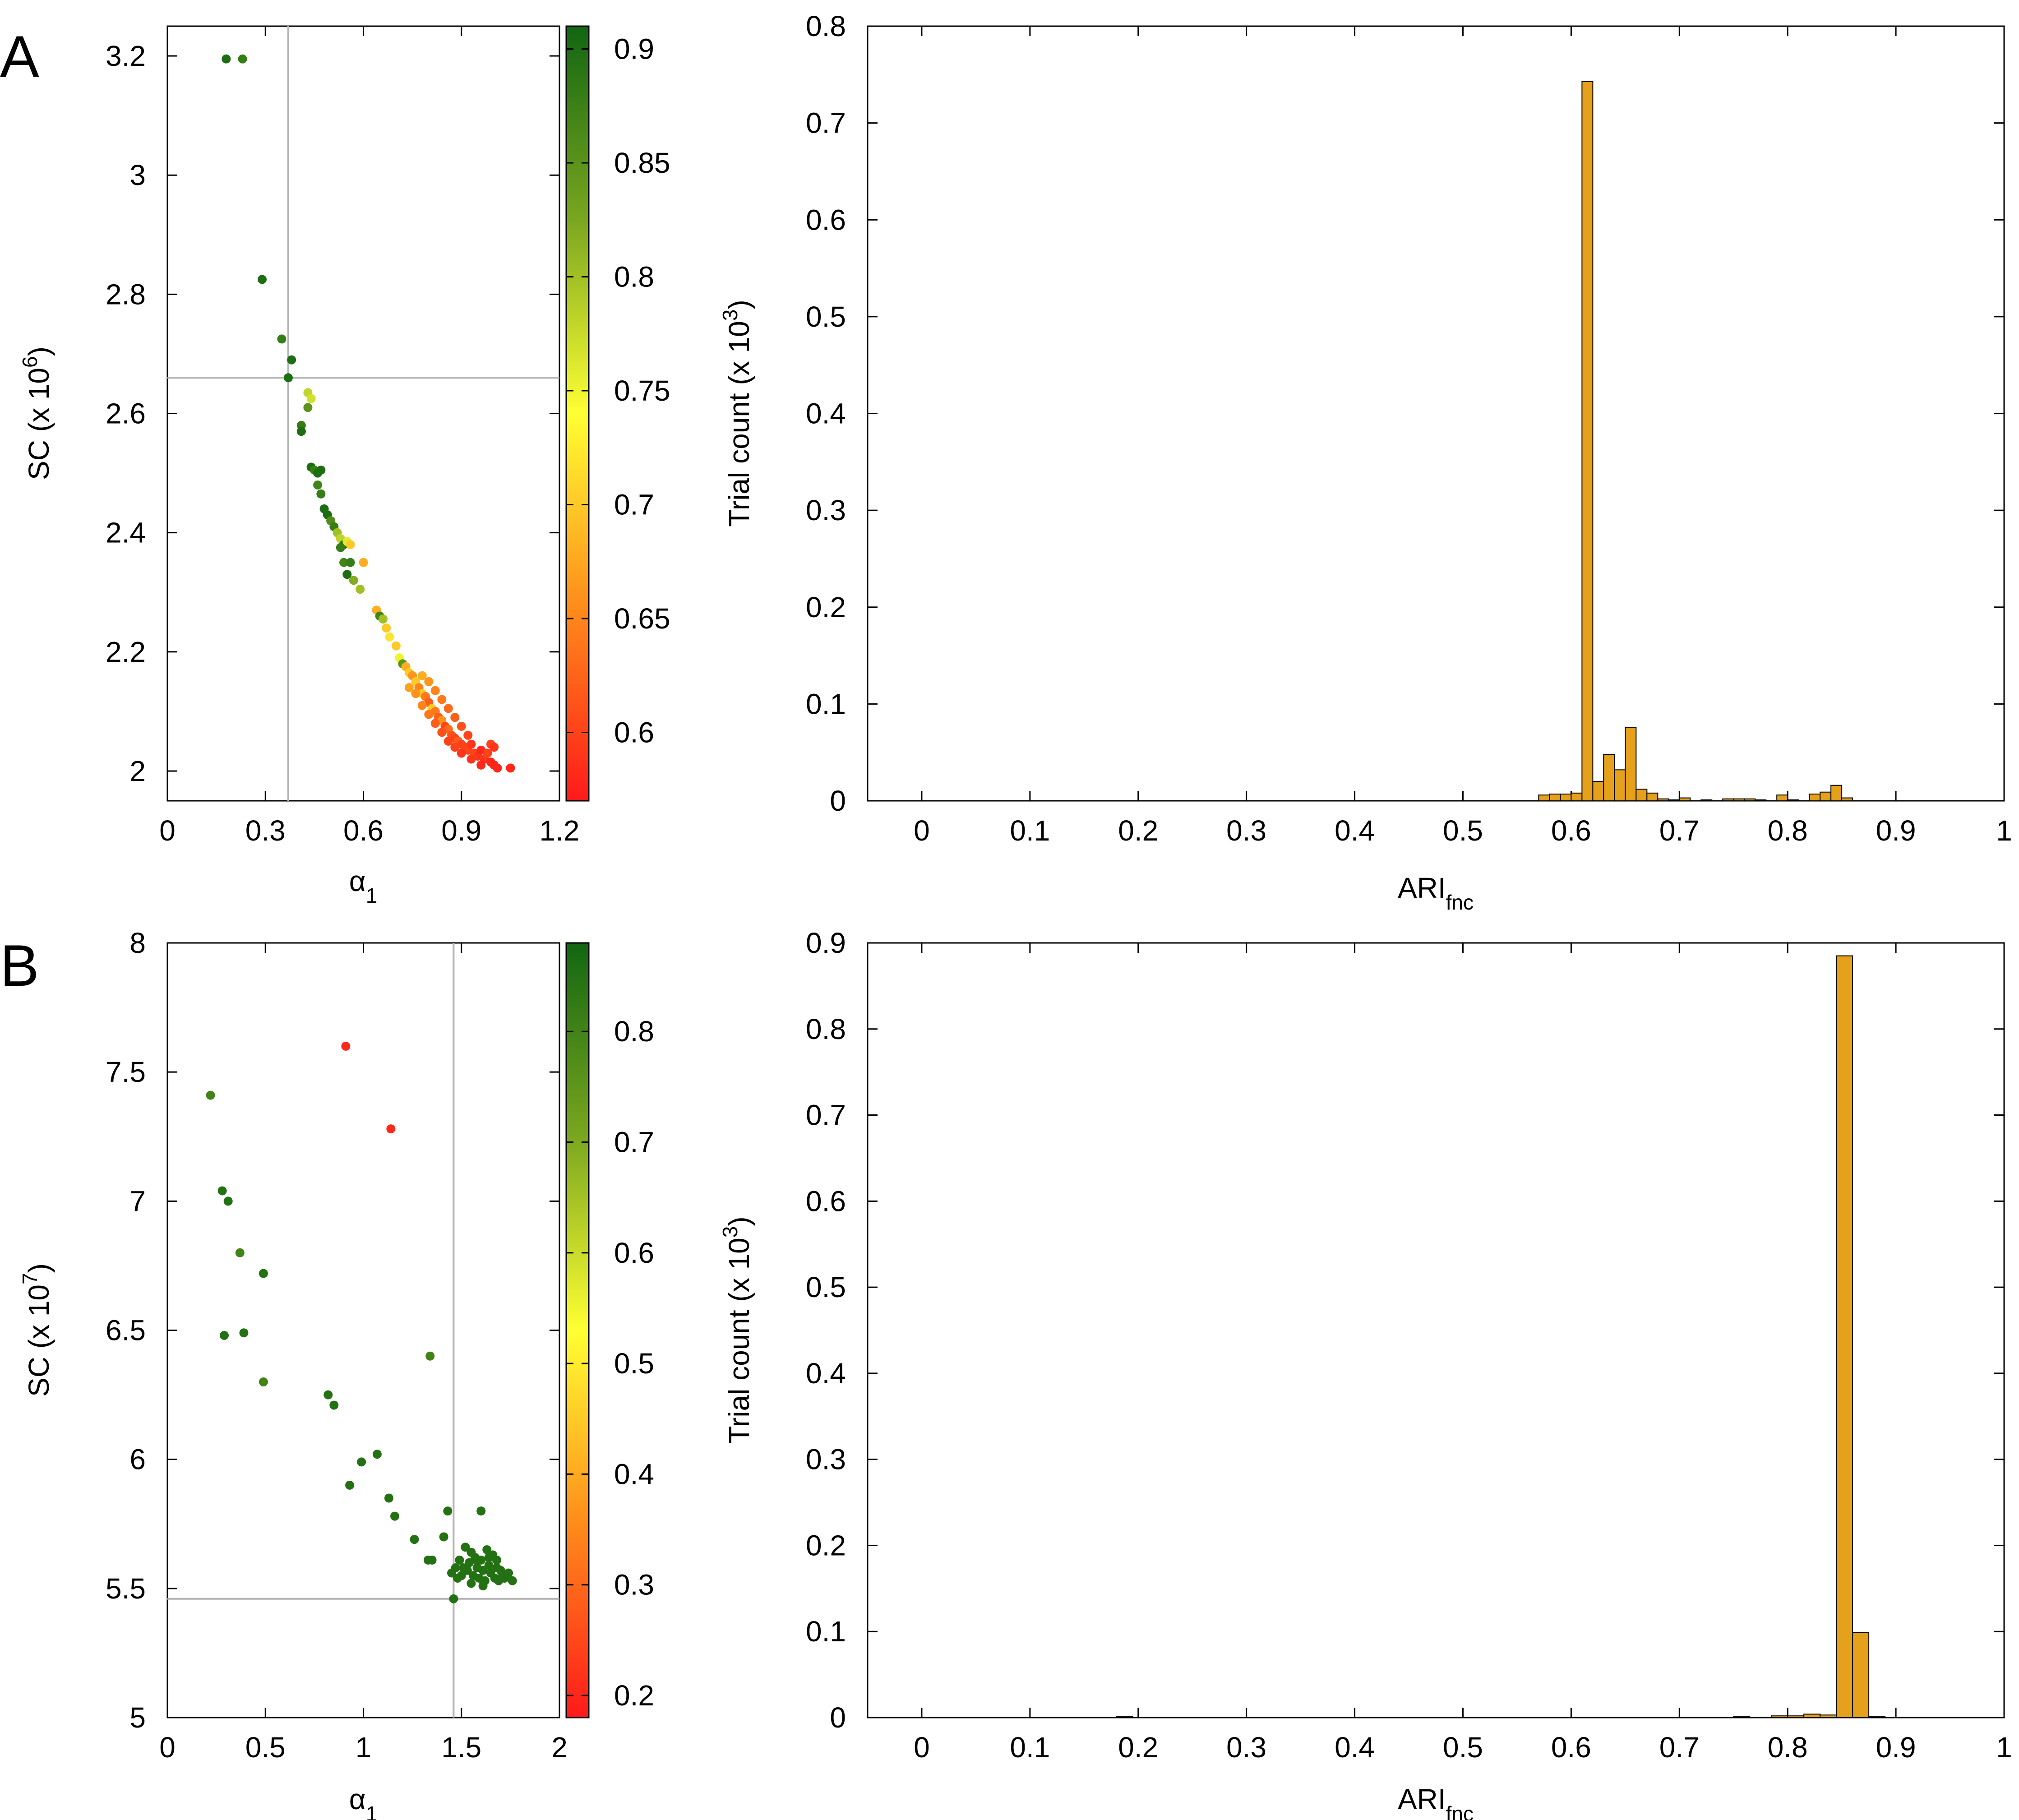 This screenshot has width=2019, height=1820. Describe the element at coordinates (826, 1115) in the screenshot. I see `histogram-b-y-tick-label: 0.7` at that location.